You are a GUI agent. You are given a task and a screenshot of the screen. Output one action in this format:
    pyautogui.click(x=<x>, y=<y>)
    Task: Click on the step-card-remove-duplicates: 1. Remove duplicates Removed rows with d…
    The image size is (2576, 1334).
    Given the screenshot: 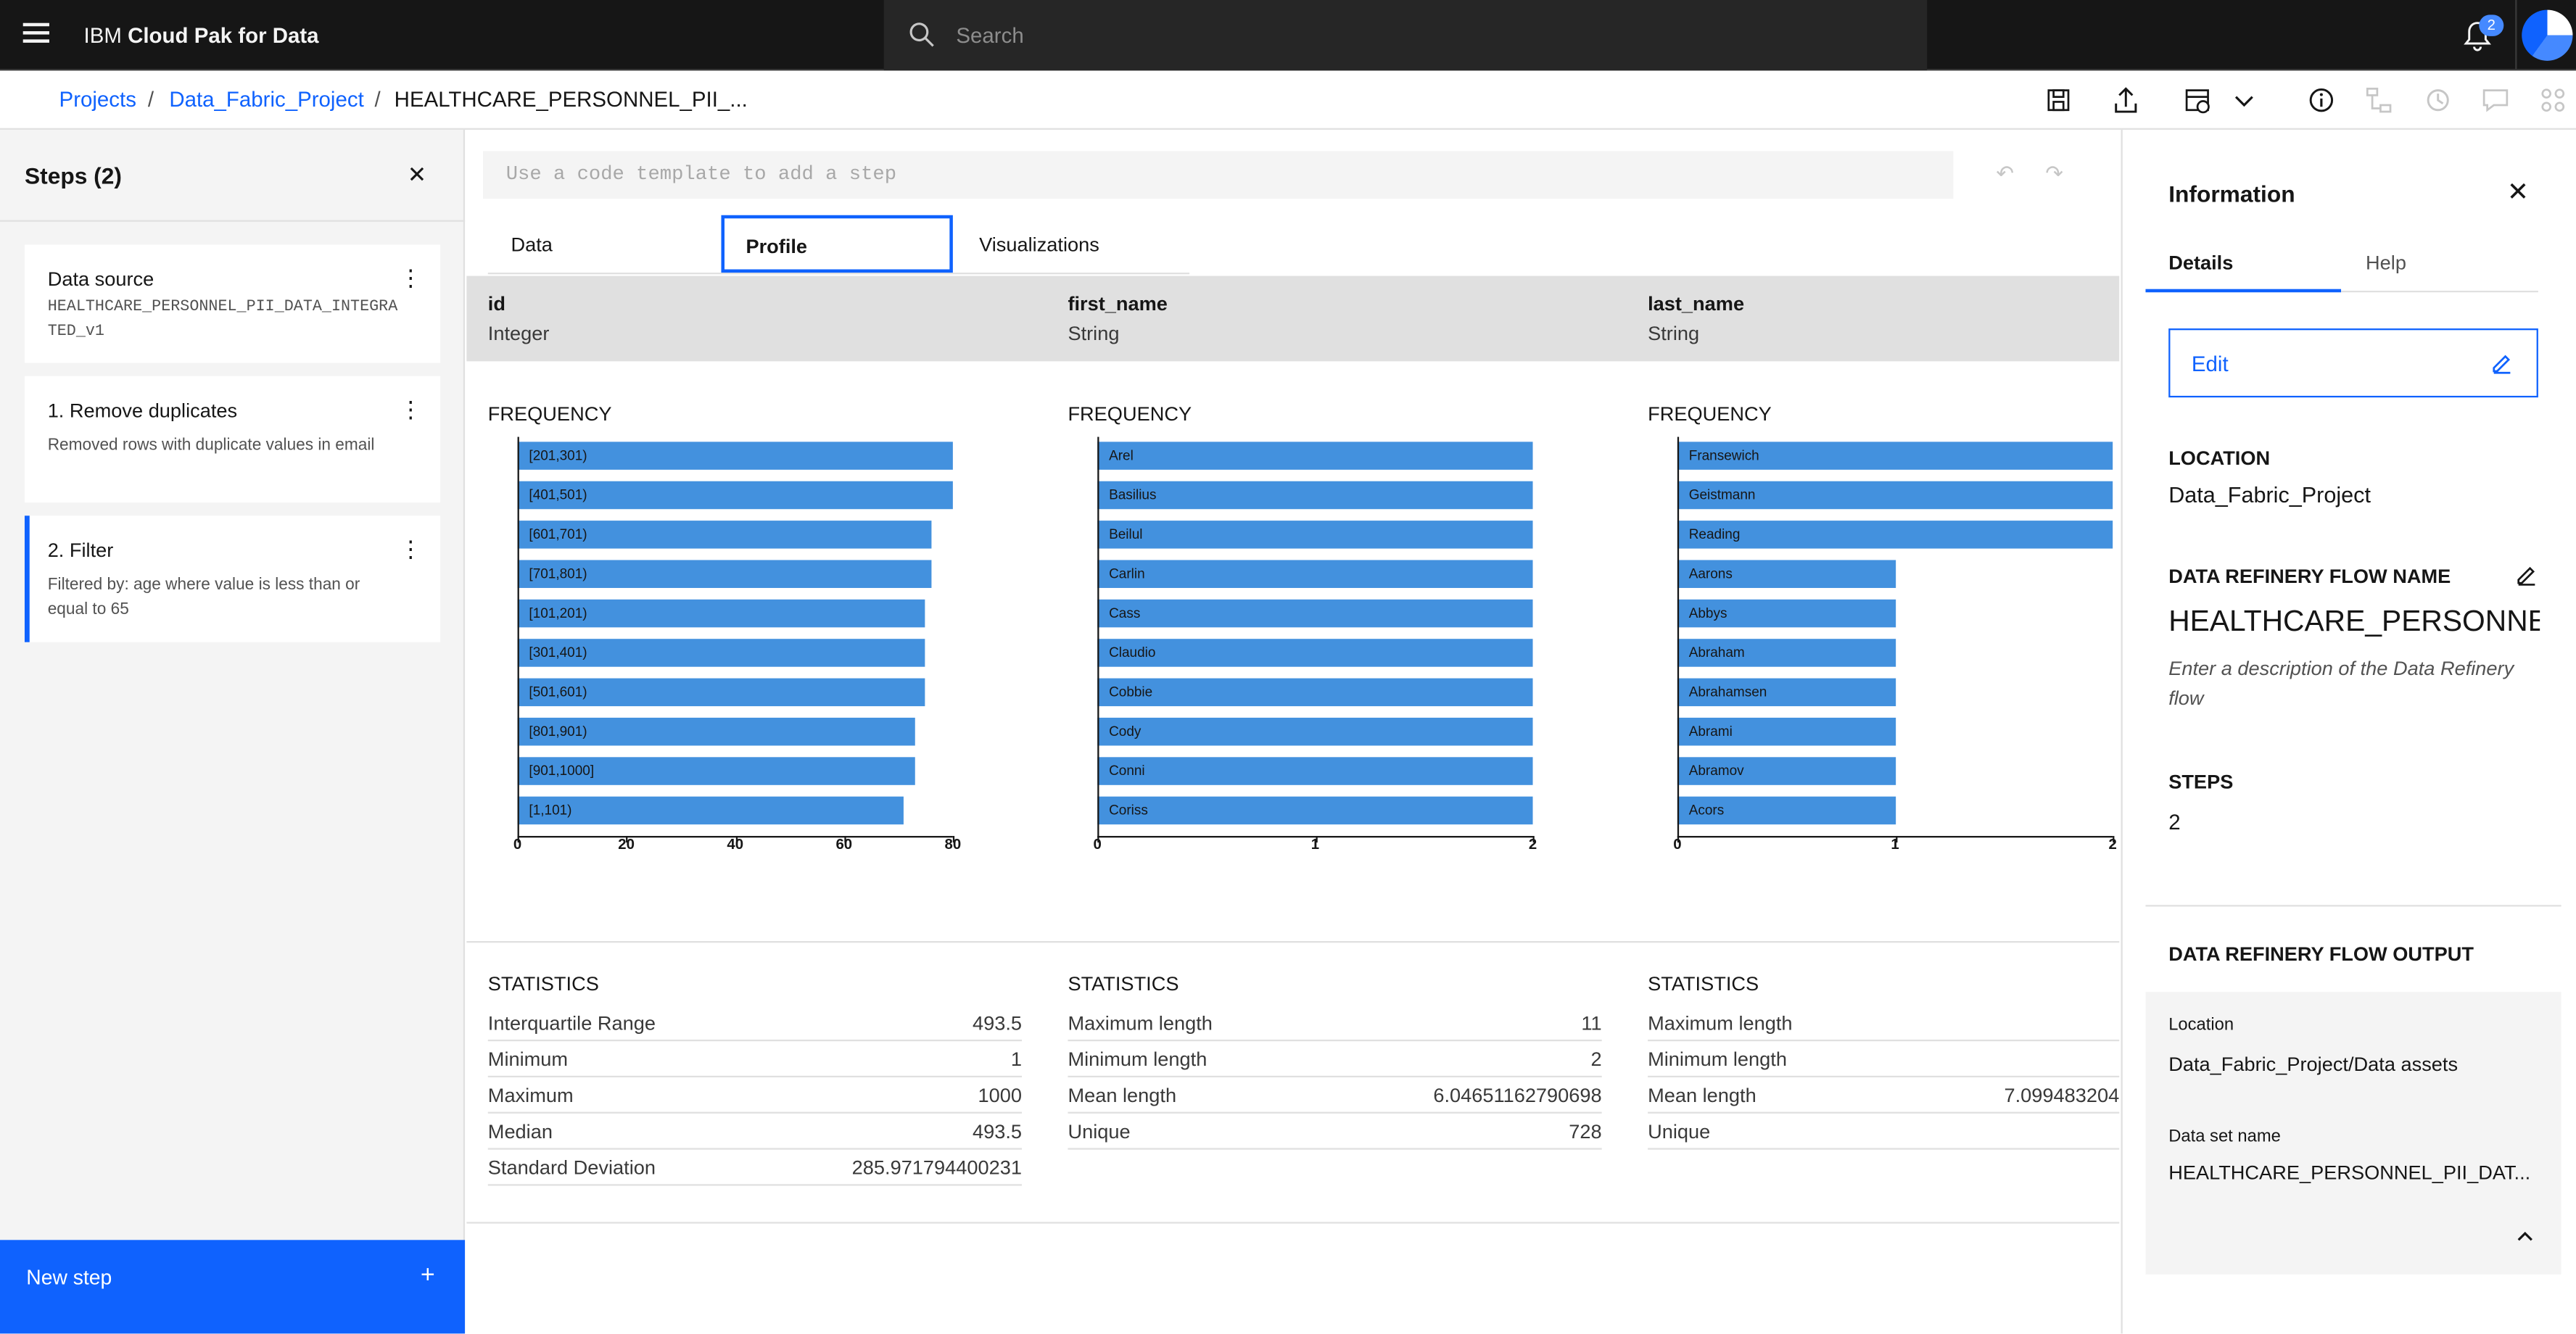 What is the action you would take?
    pyautogui.click(x=232, y=439)
    